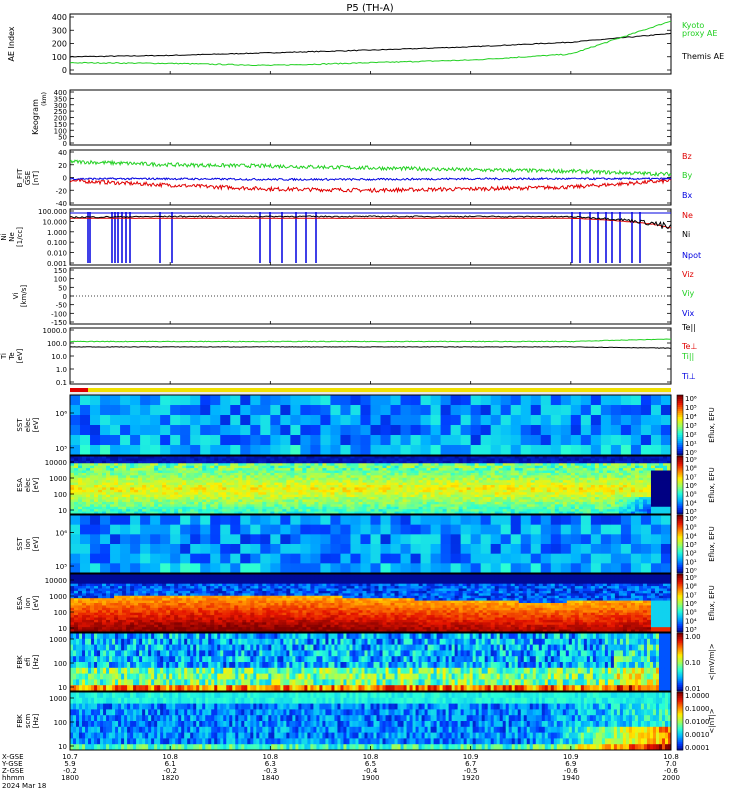 The height and width of the screenshot is (800, 750). Describe the element at coordinates (680, 468) in the screenshot. I see `colorbar-step` at that location.